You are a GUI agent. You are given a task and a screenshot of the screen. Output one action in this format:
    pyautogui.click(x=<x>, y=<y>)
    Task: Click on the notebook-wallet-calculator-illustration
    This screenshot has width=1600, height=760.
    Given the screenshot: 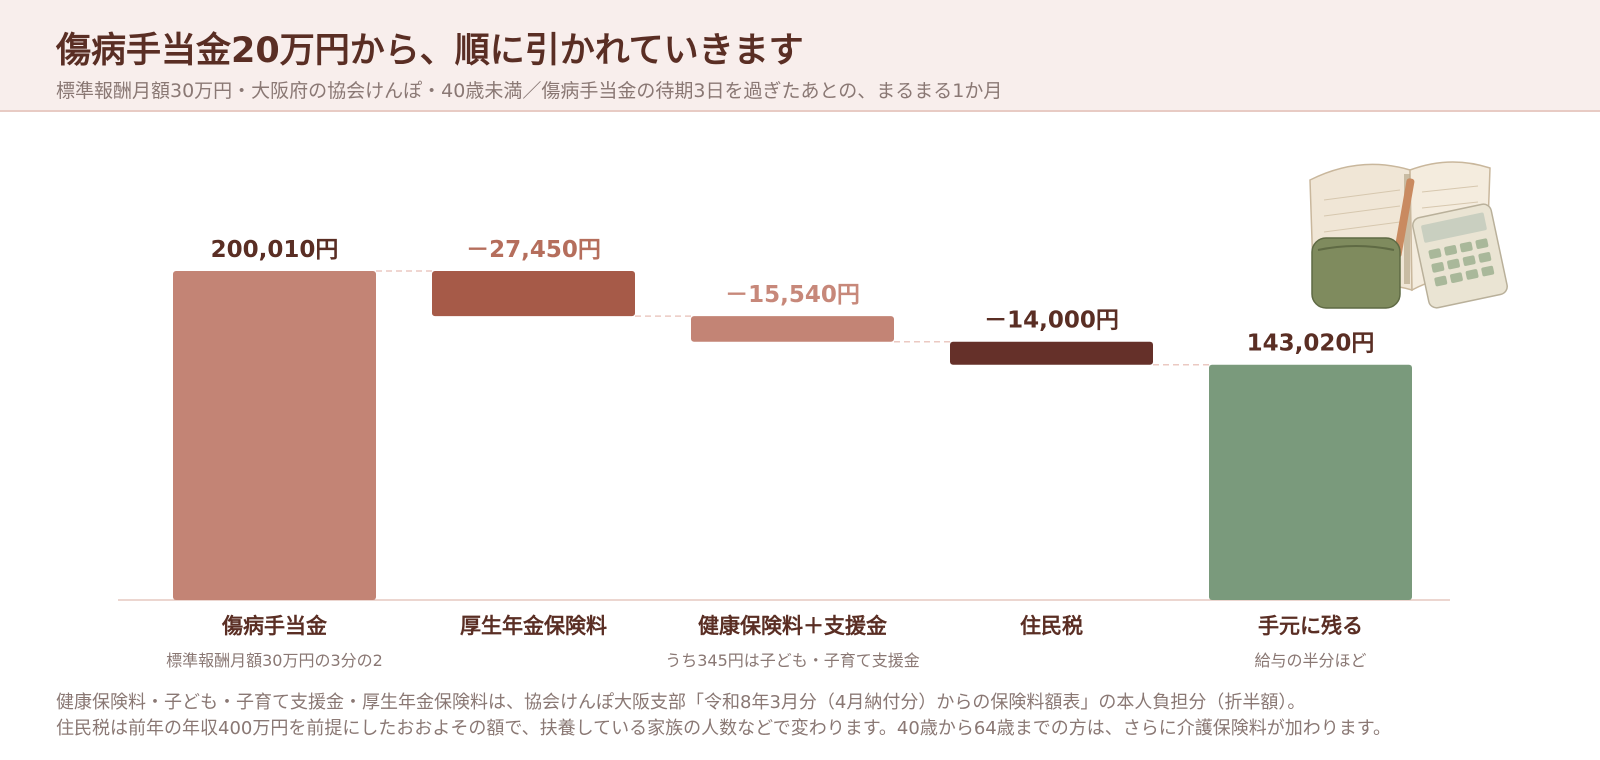 What is the action you would take?
    pyautogui.click(x=1408, y=235)
    